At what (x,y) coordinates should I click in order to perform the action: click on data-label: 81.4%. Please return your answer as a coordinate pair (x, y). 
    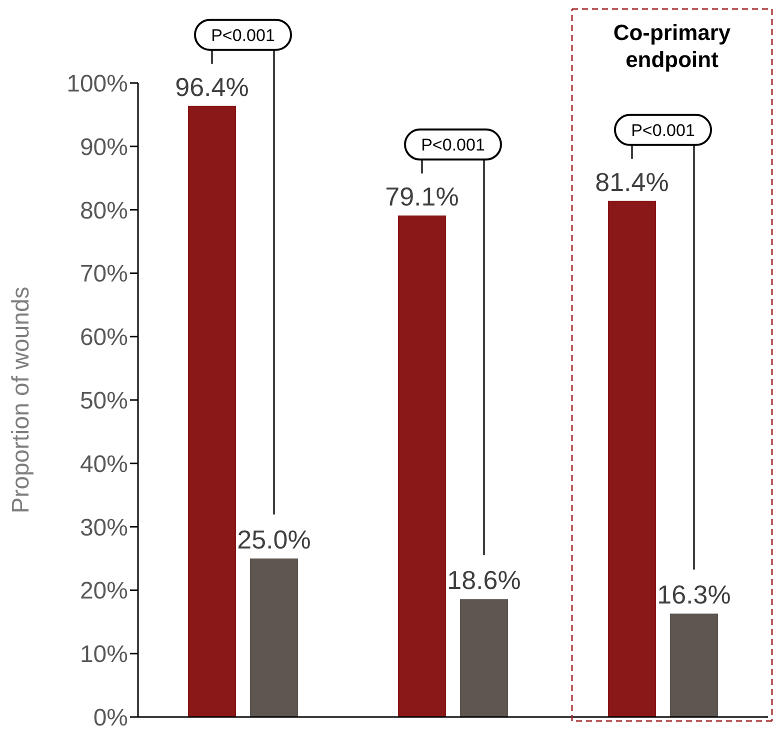
    Looking at the image, I should click on (632, 181).